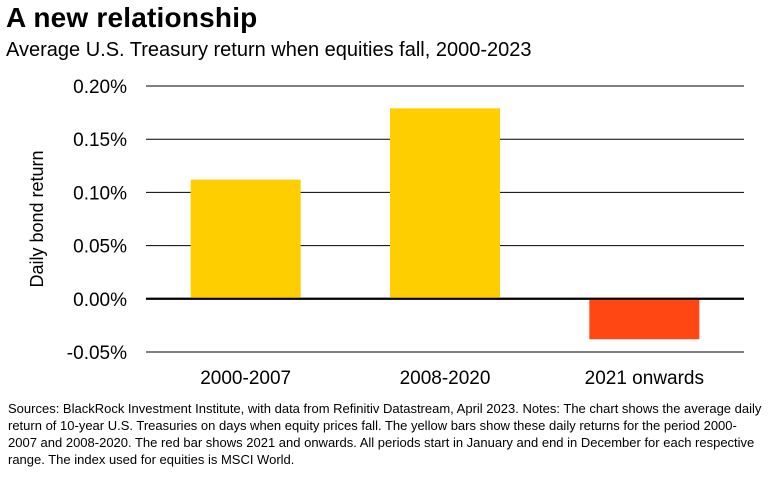 This screenshot has width=771, height=482. Describe the element at coordinates (100, 300) in the screenshot. I see `y-tick-label: 0.00%` at that location.